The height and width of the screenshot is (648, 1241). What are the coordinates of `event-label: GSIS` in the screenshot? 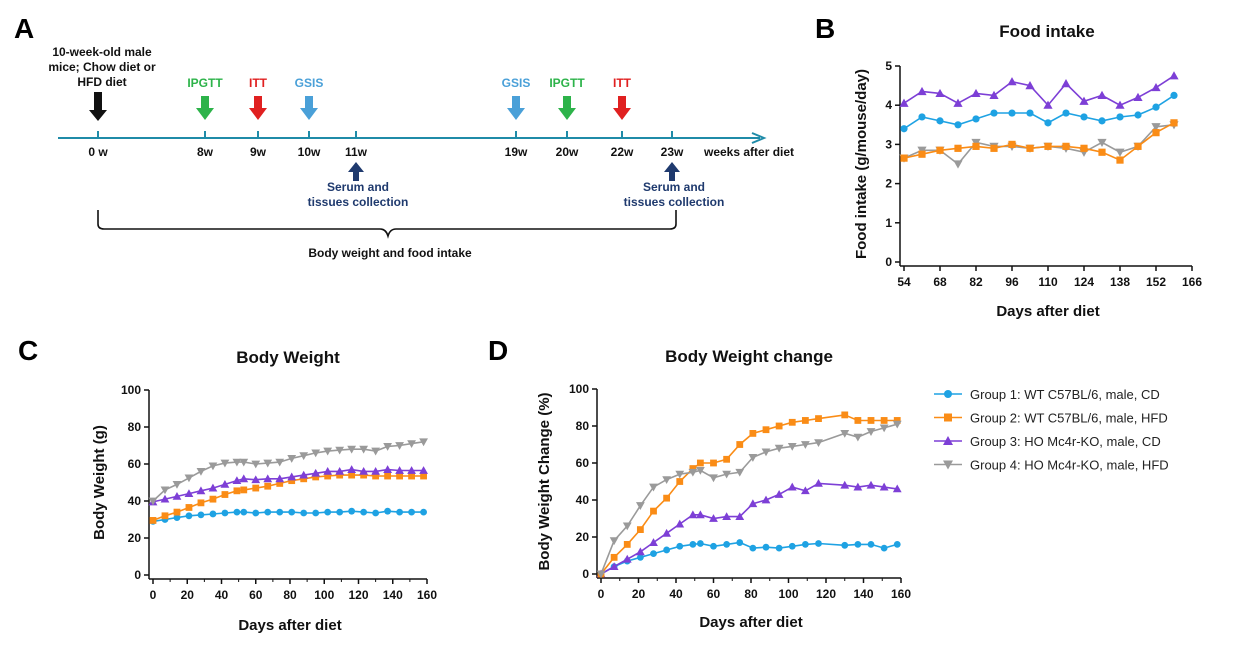 It's located at (309, 83).